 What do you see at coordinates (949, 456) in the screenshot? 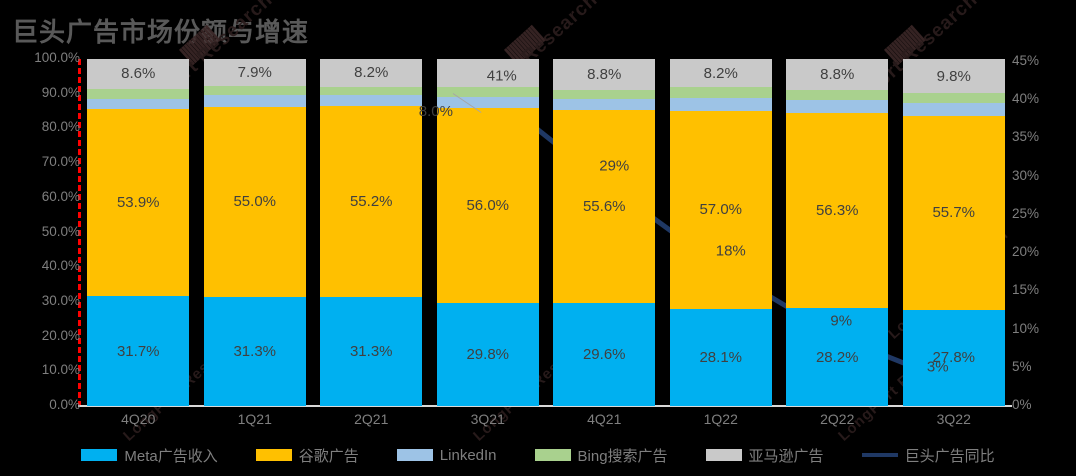
I see `legend-label: 巨头广告同比` at bounding box center [949, 456].